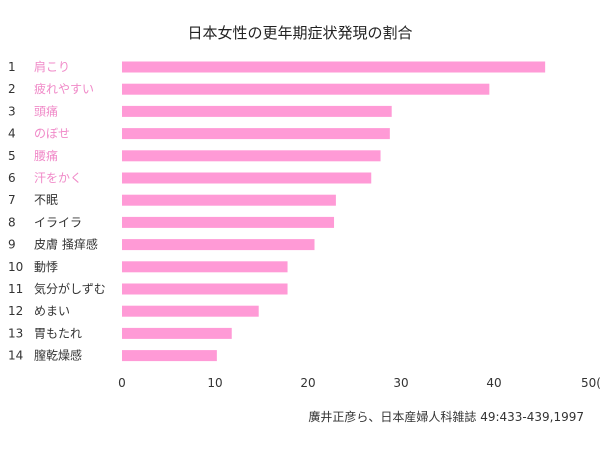  I want to click on rank-label: 5, so click(12, 156).